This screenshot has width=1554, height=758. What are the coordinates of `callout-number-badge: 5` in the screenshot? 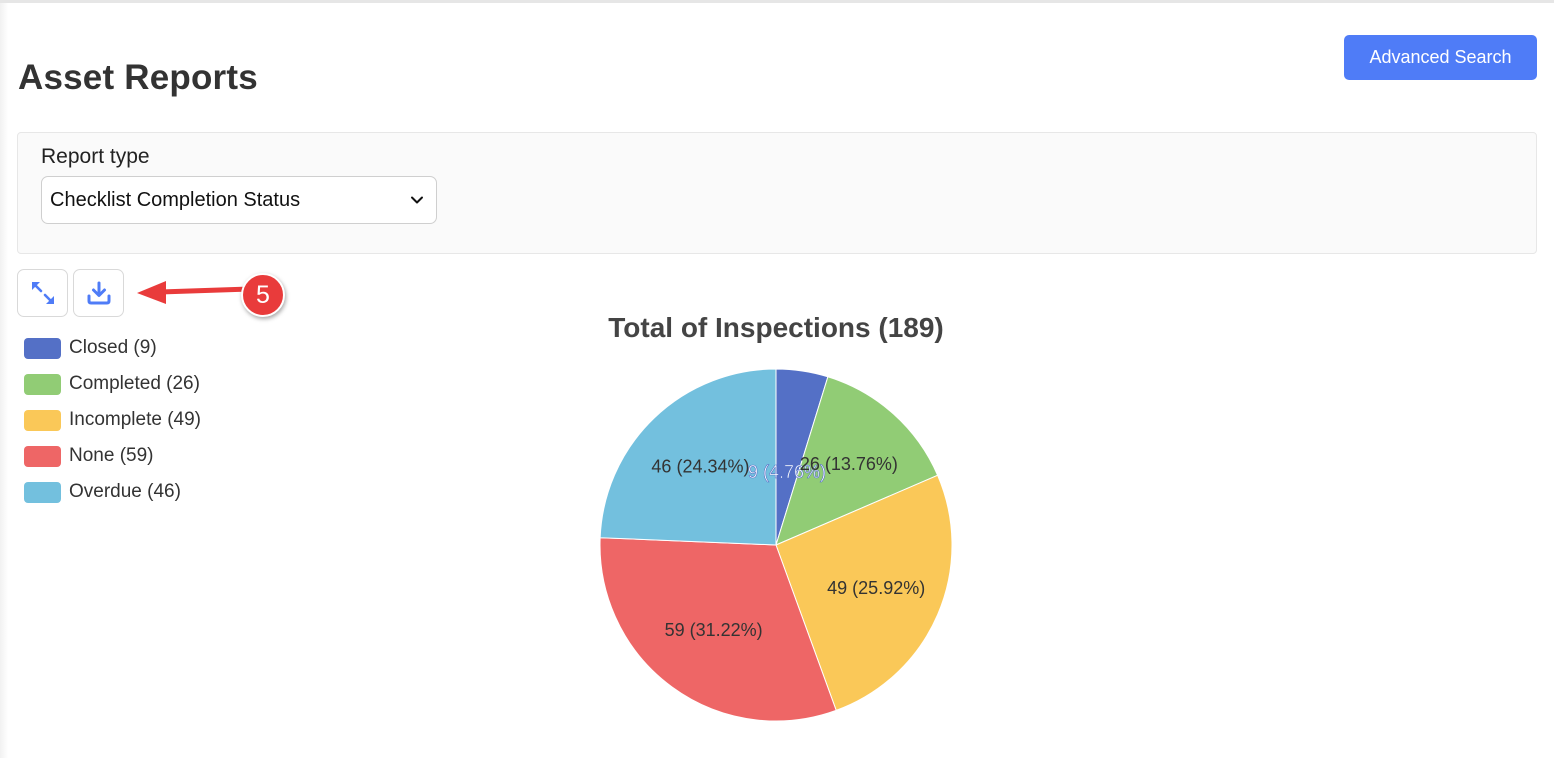 It's located at (263, 295).